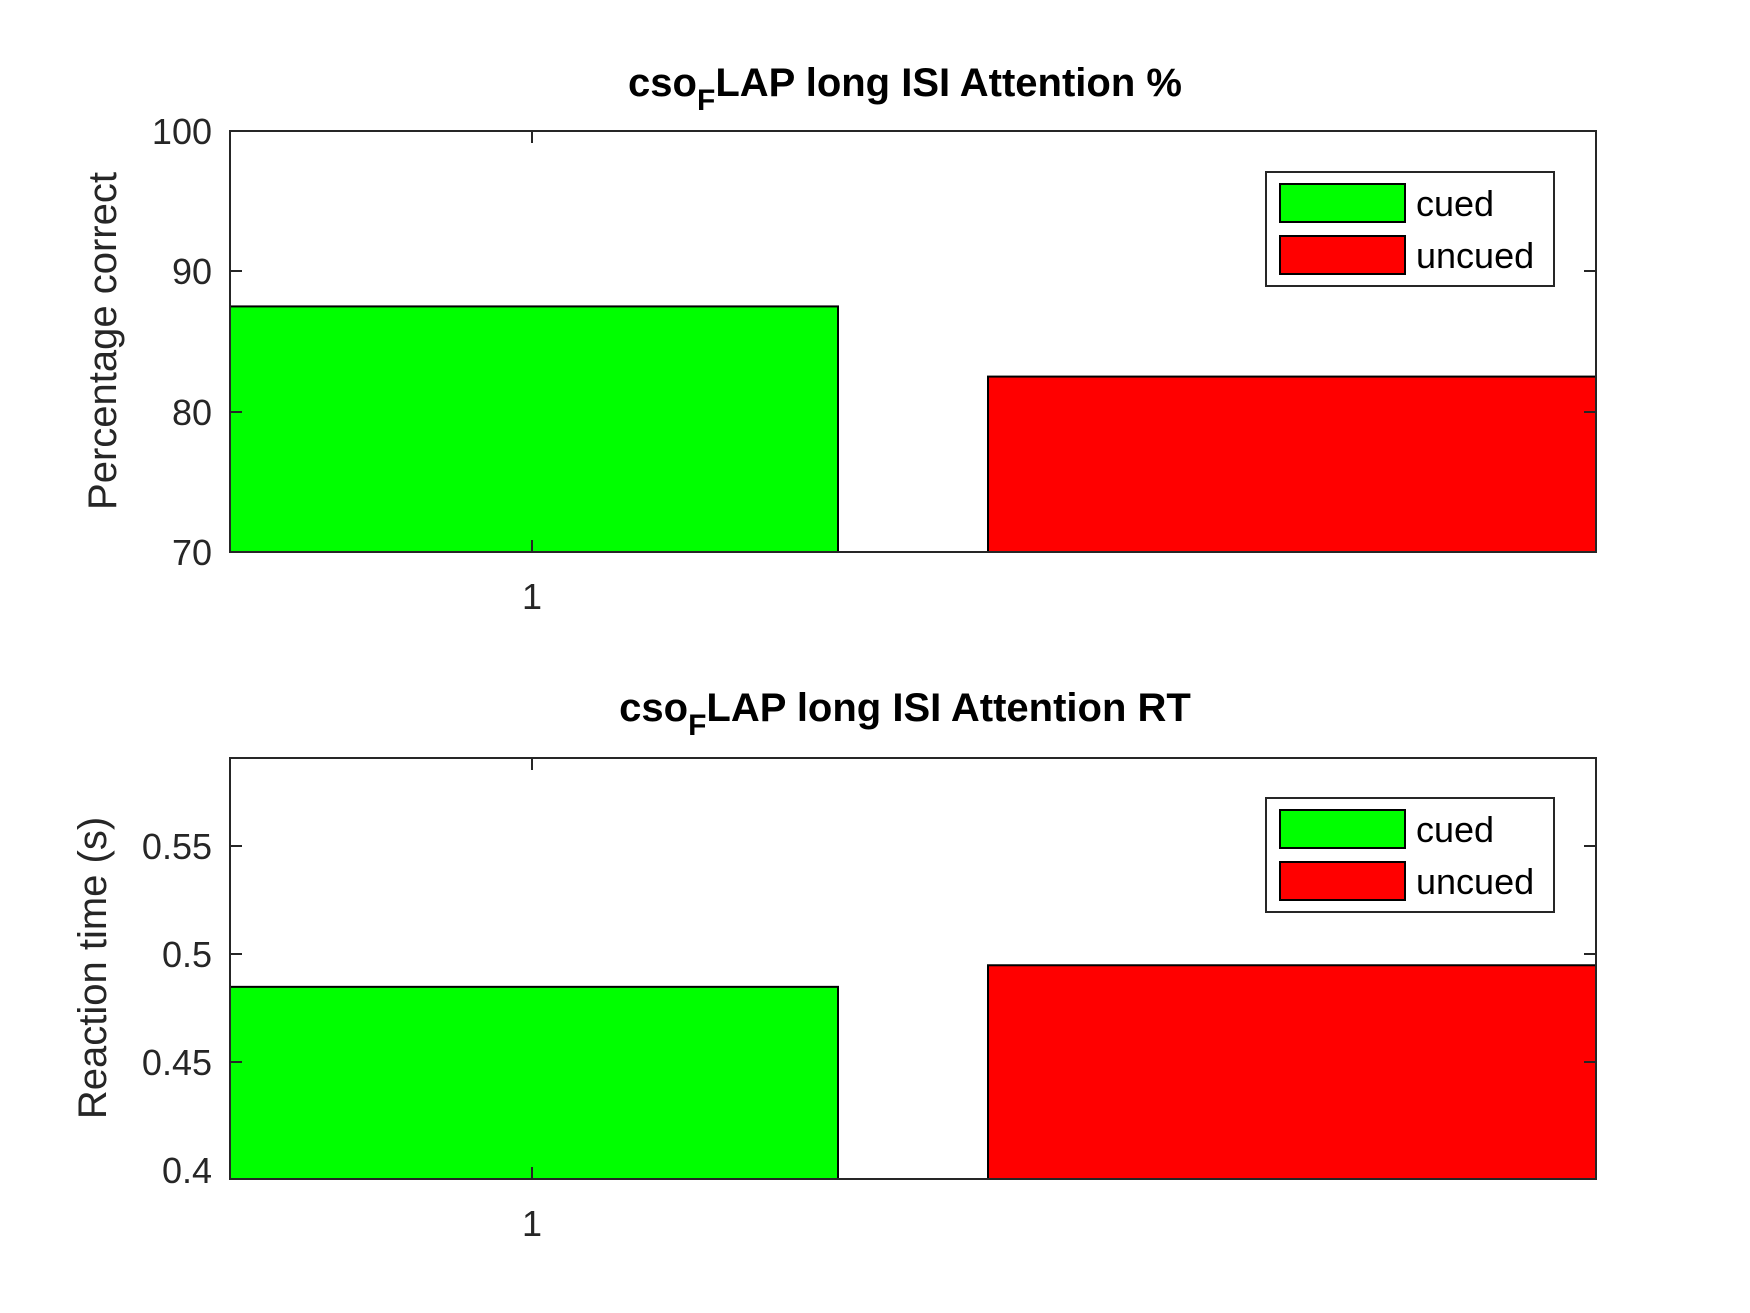  What do you see at coordinates (187, 954) in the screenshot?
I see `y-tick-label: 0.5` at bounding box center [187, 954].